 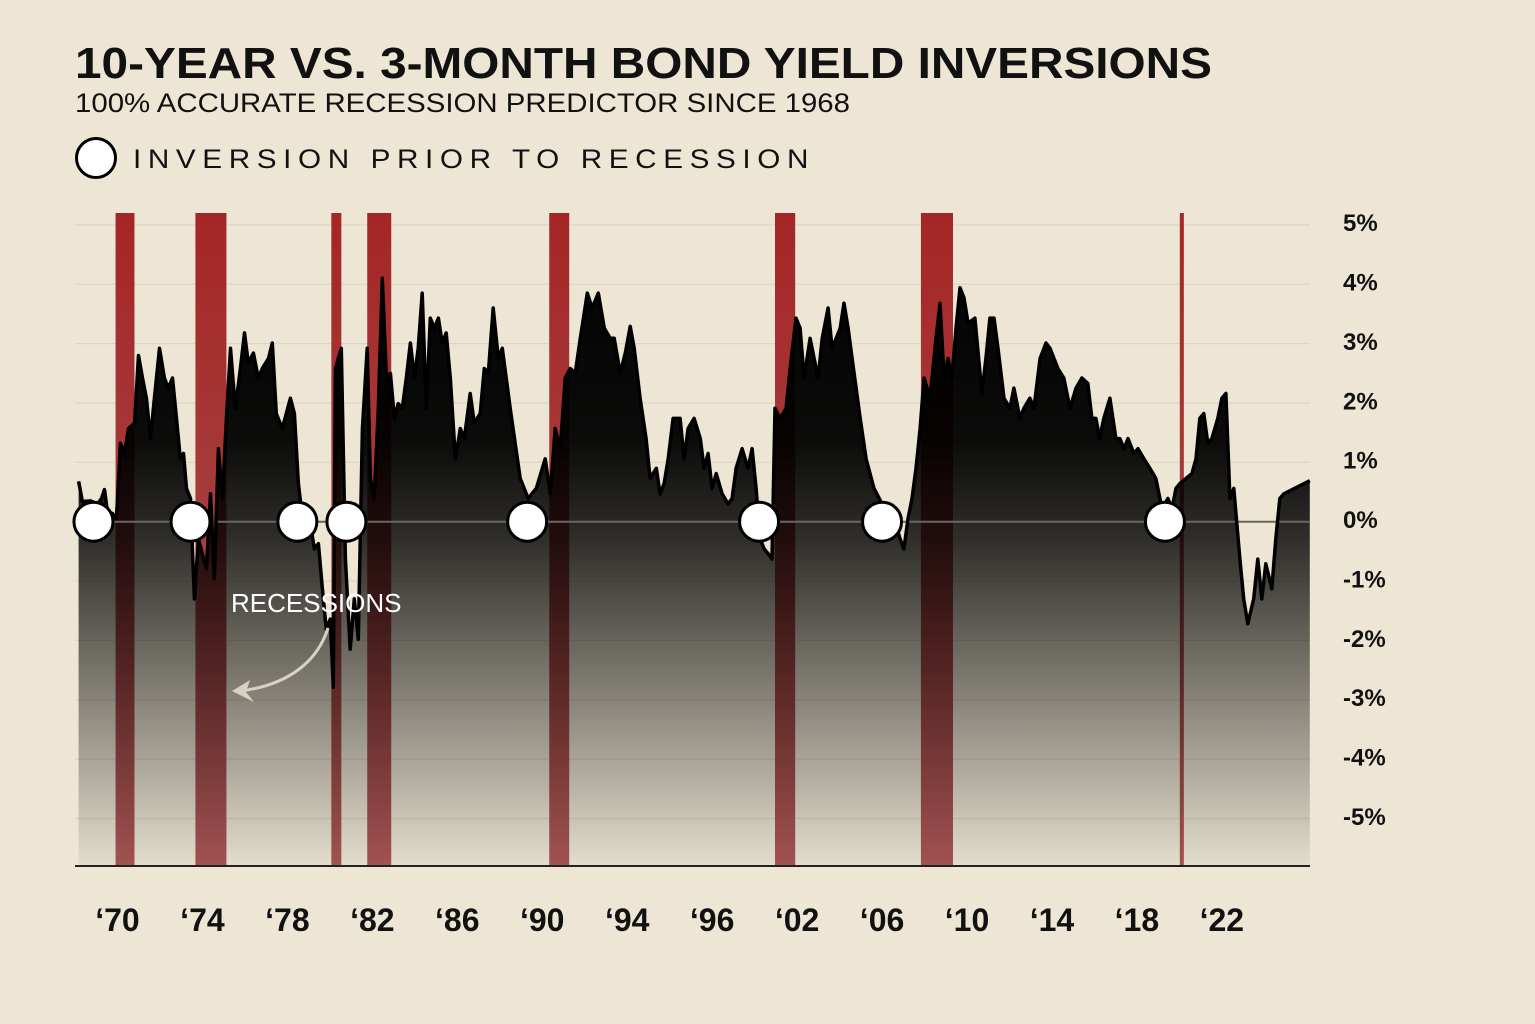 I want to click on x-tick-label: ‘94, so click(x=627, y=920).